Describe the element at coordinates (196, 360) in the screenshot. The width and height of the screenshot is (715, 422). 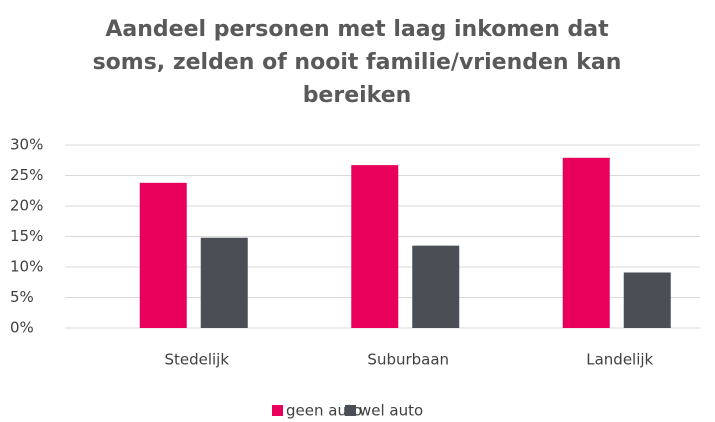
I see `x-tick-label: Stedelijk` at that location.